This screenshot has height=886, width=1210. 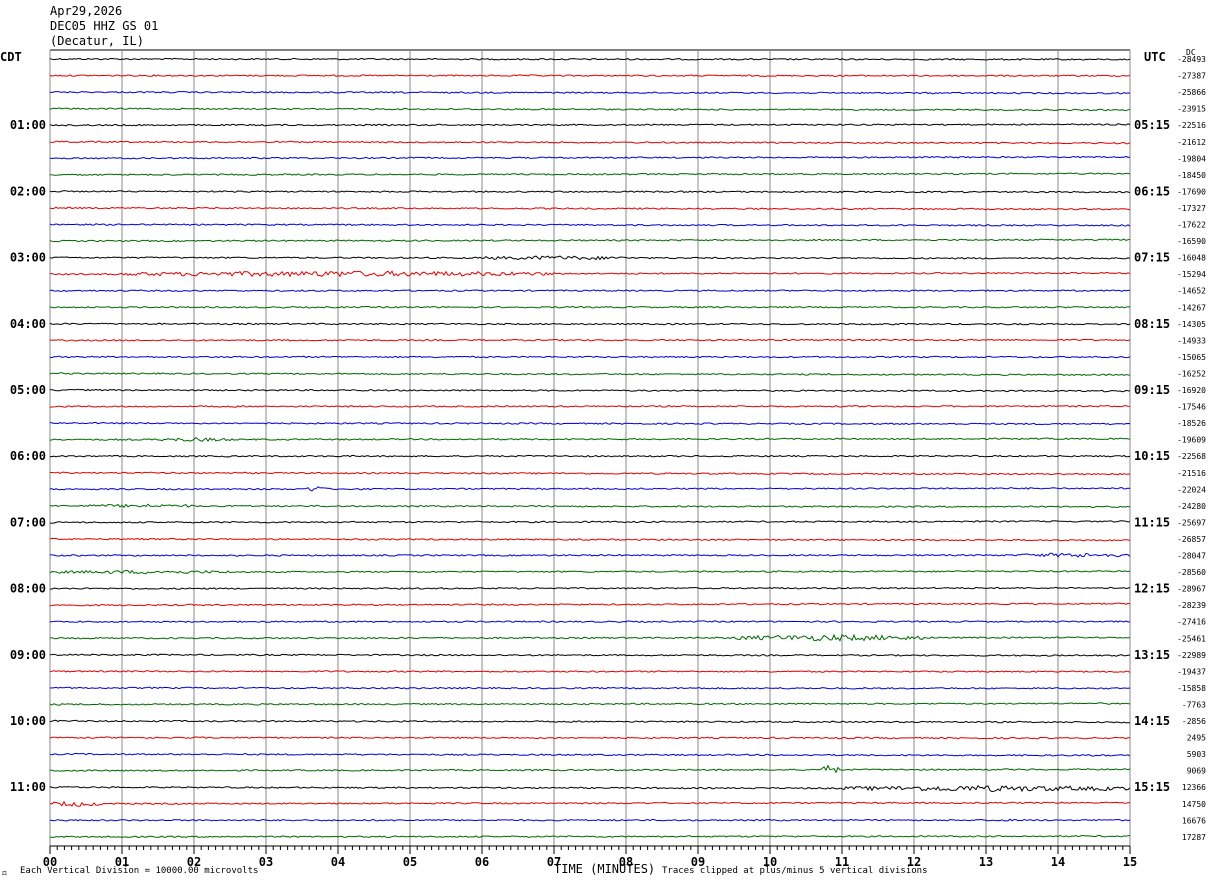 I want to click on row-offset-label: -2856, so click(x=1194, y=721).